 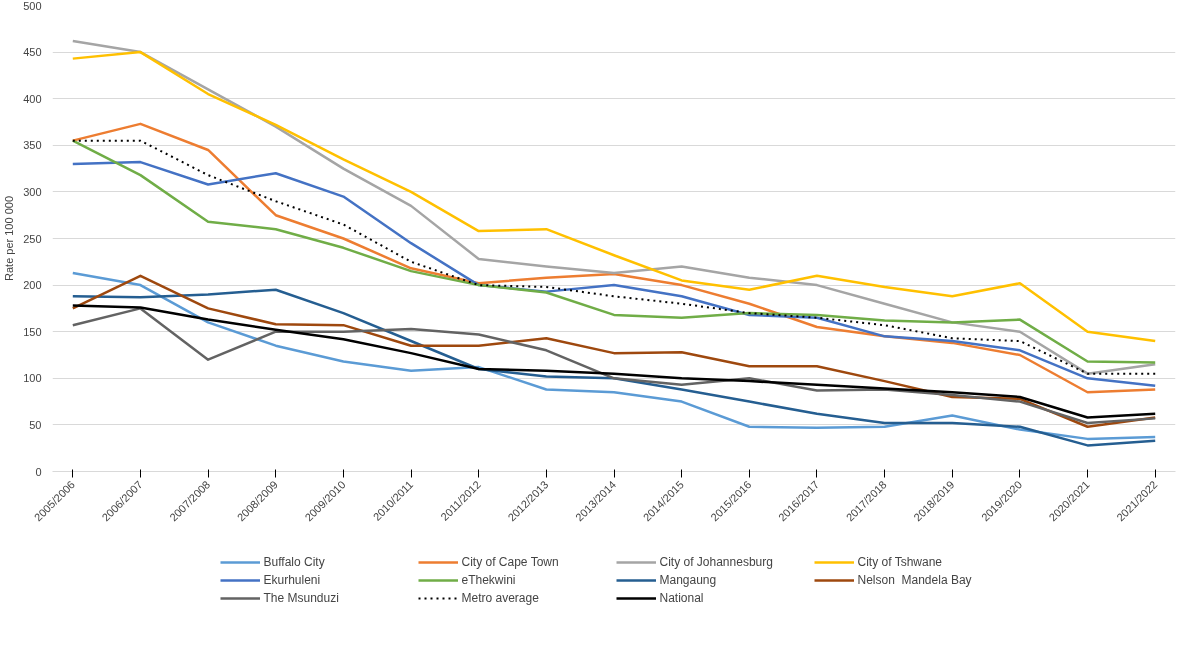 What do you see at coordinates (32, 98) in the screenshot?
I see `y-tick-label: 400` at bounding box center [32, 98].